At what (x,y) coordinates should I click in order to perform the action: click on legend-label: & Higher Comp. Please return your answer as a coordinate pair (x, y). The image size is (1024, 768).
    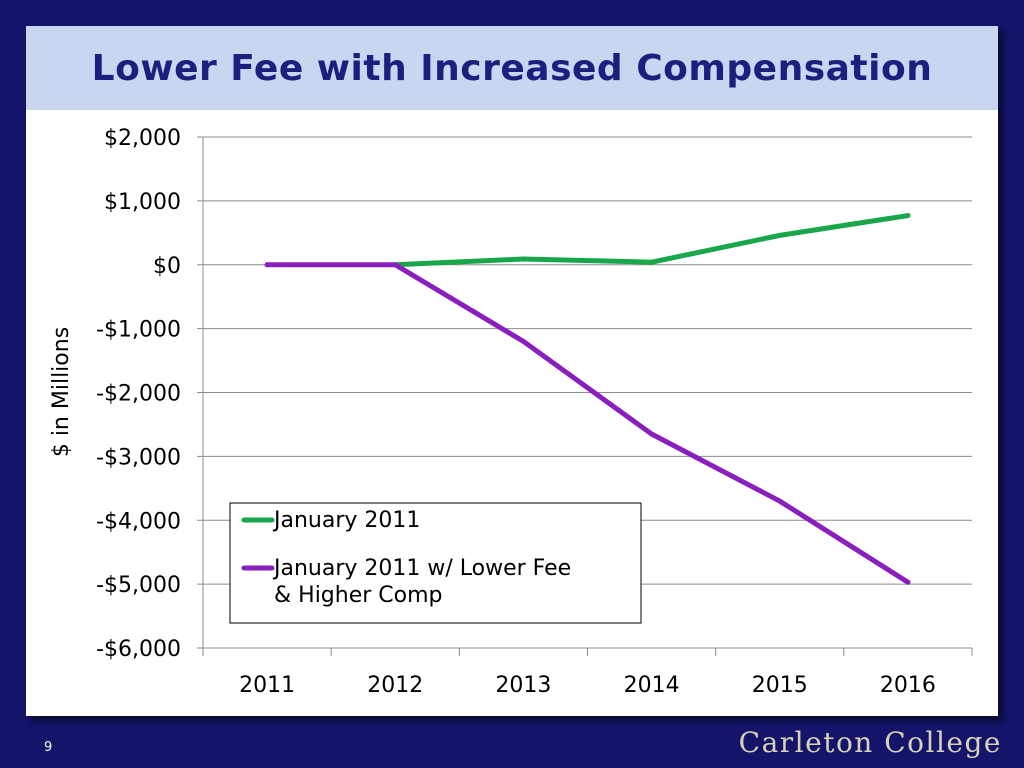
    Looking at the image, I should click on (358, 595).